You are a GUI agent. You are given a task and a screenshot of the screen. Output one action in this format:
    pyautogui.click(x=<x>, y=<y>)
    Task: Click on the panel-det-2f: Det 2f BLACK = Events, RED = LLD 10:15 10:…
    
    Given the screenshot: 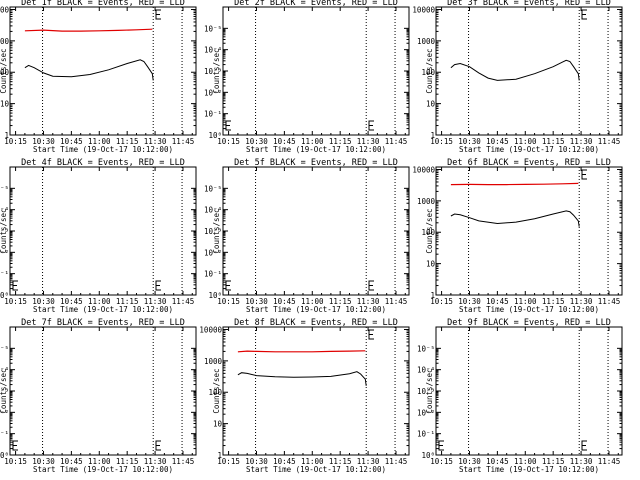 What is the action you would take?
    pyautogui.click(x=307, y=77)
    